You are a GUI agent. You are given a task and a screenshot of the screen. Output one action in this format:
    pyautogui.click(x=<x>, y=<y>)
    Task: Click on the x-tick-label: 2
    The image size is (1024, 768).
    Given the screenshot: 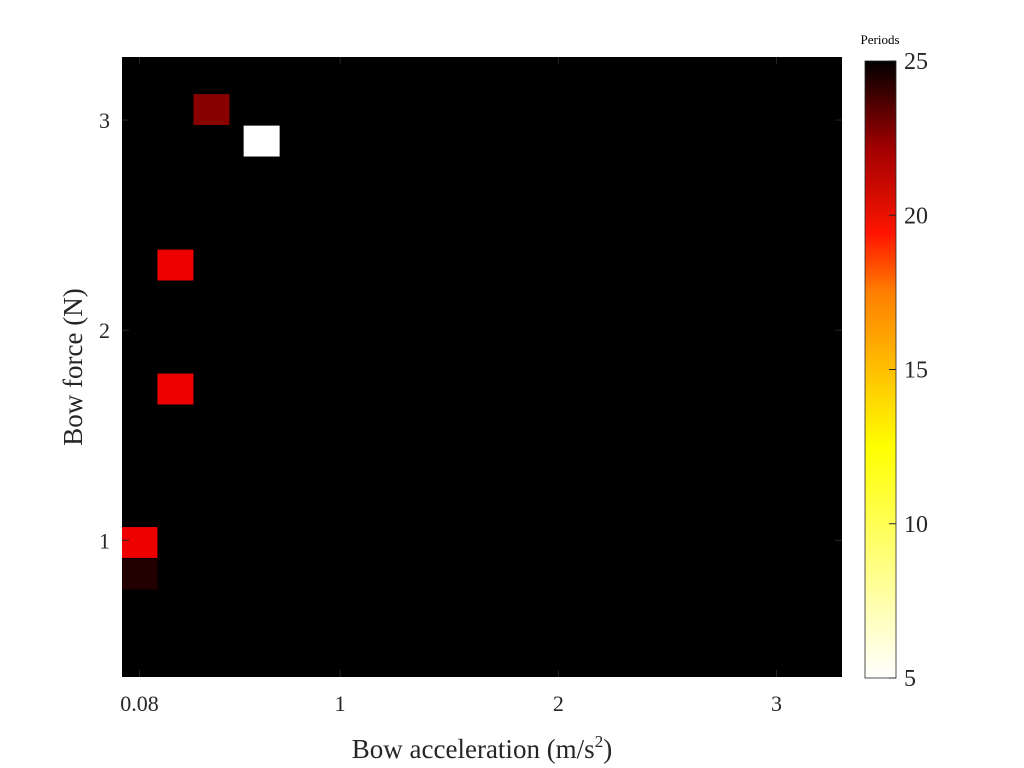 What is the action you would take?
    pyautogui.click(x=558, y=703)
    